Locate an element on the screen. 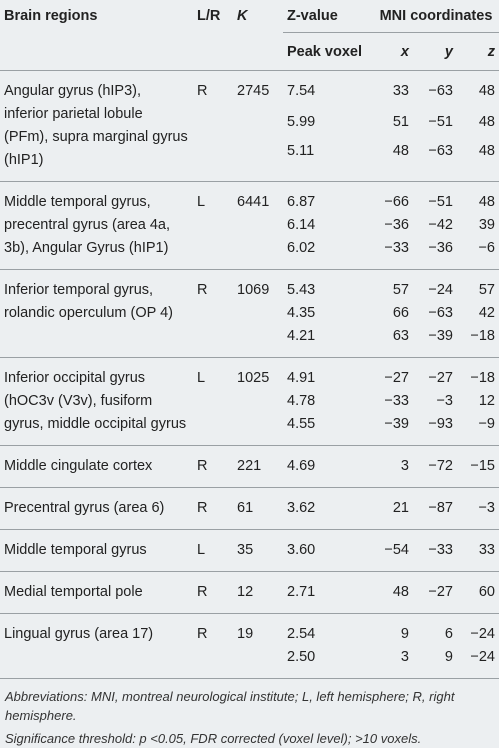 The height and width of the screenshot is (748, 499). coordinate-cell: −6 is located at coordinates (486, 248).